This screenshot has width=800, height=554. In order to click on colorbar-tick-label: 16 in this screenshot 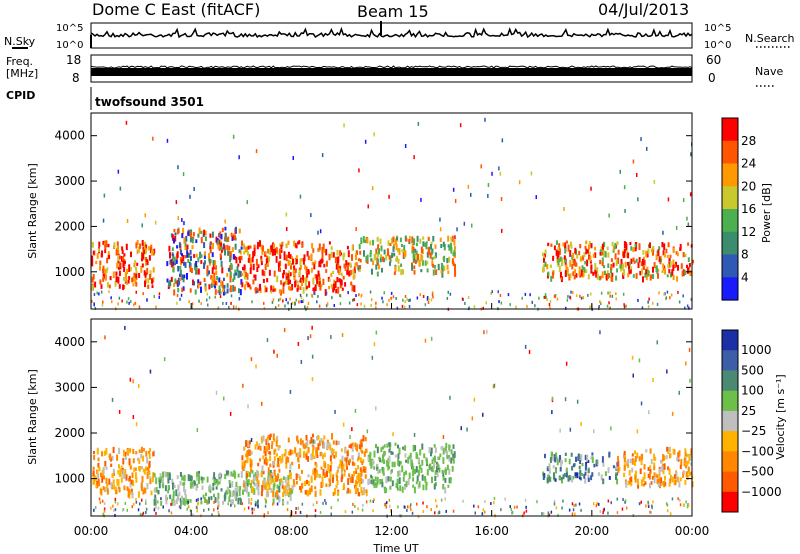, I will do `click(748, 209)`.